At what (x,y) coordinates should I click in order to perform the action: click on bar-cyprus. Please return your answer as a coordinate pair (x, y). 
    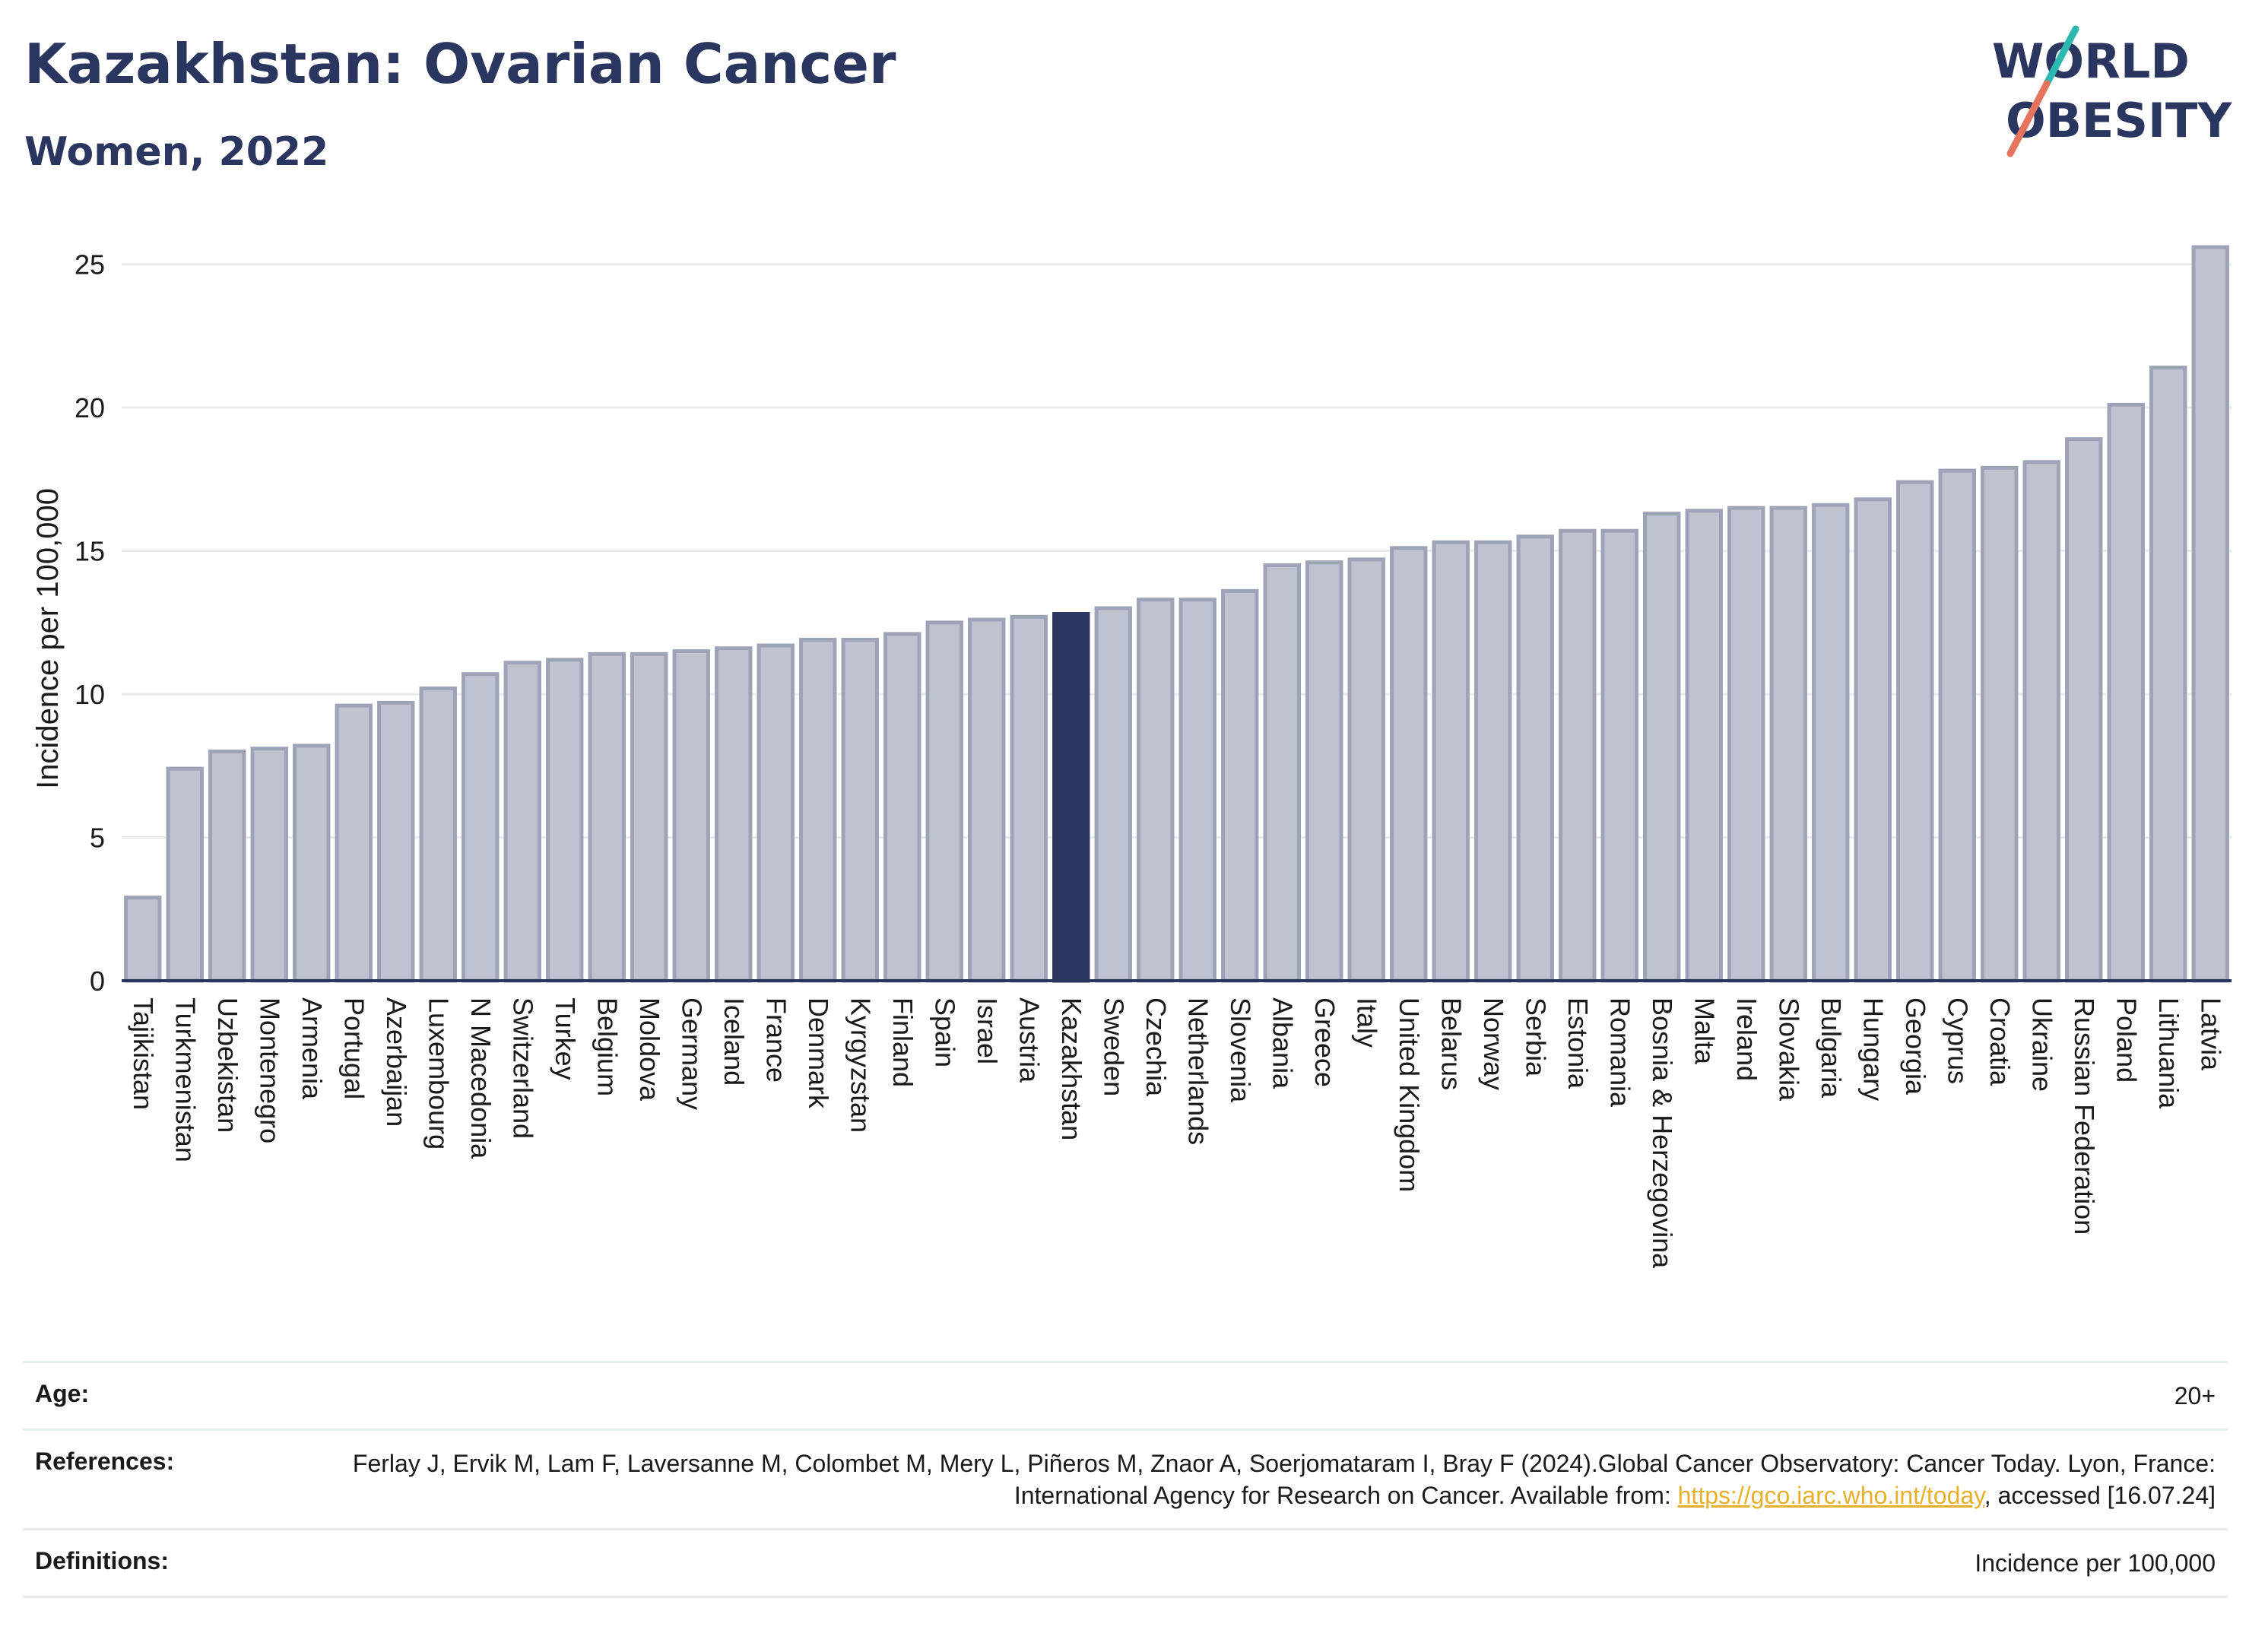
    Looking at the image, I should click on (1957, 725).